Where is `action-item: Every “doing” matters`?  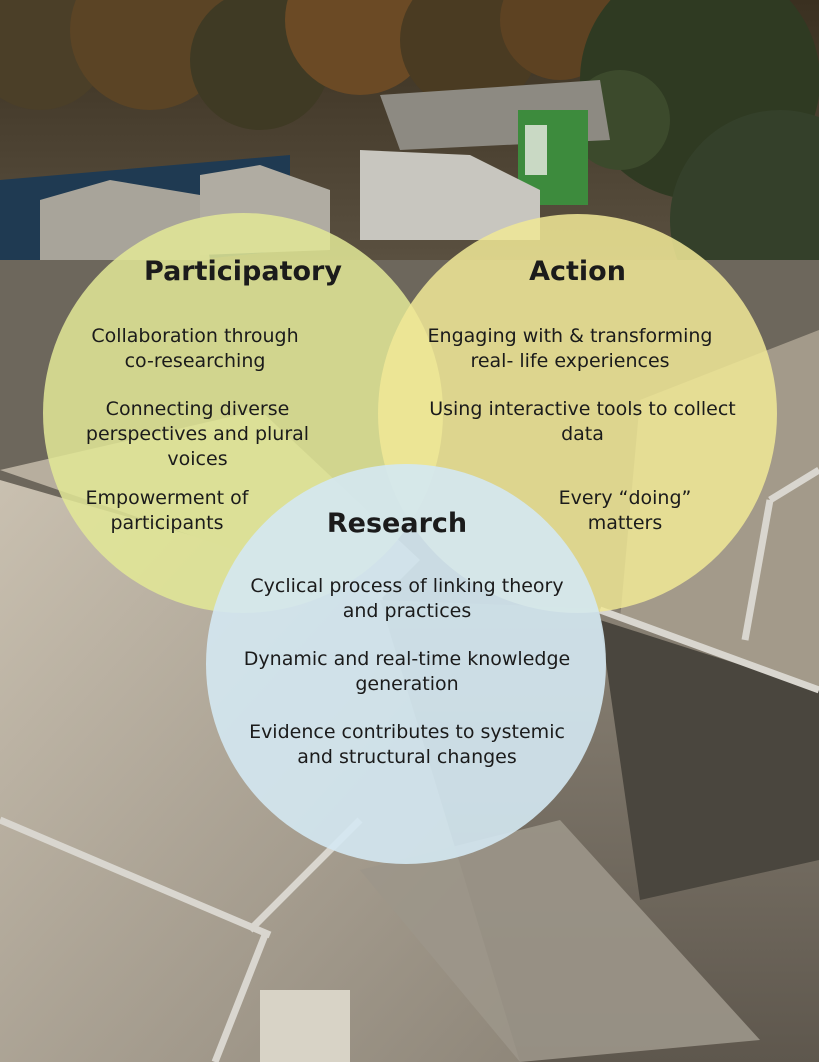 action-item: Every “doing” matters is located at coordinates (625, 511).